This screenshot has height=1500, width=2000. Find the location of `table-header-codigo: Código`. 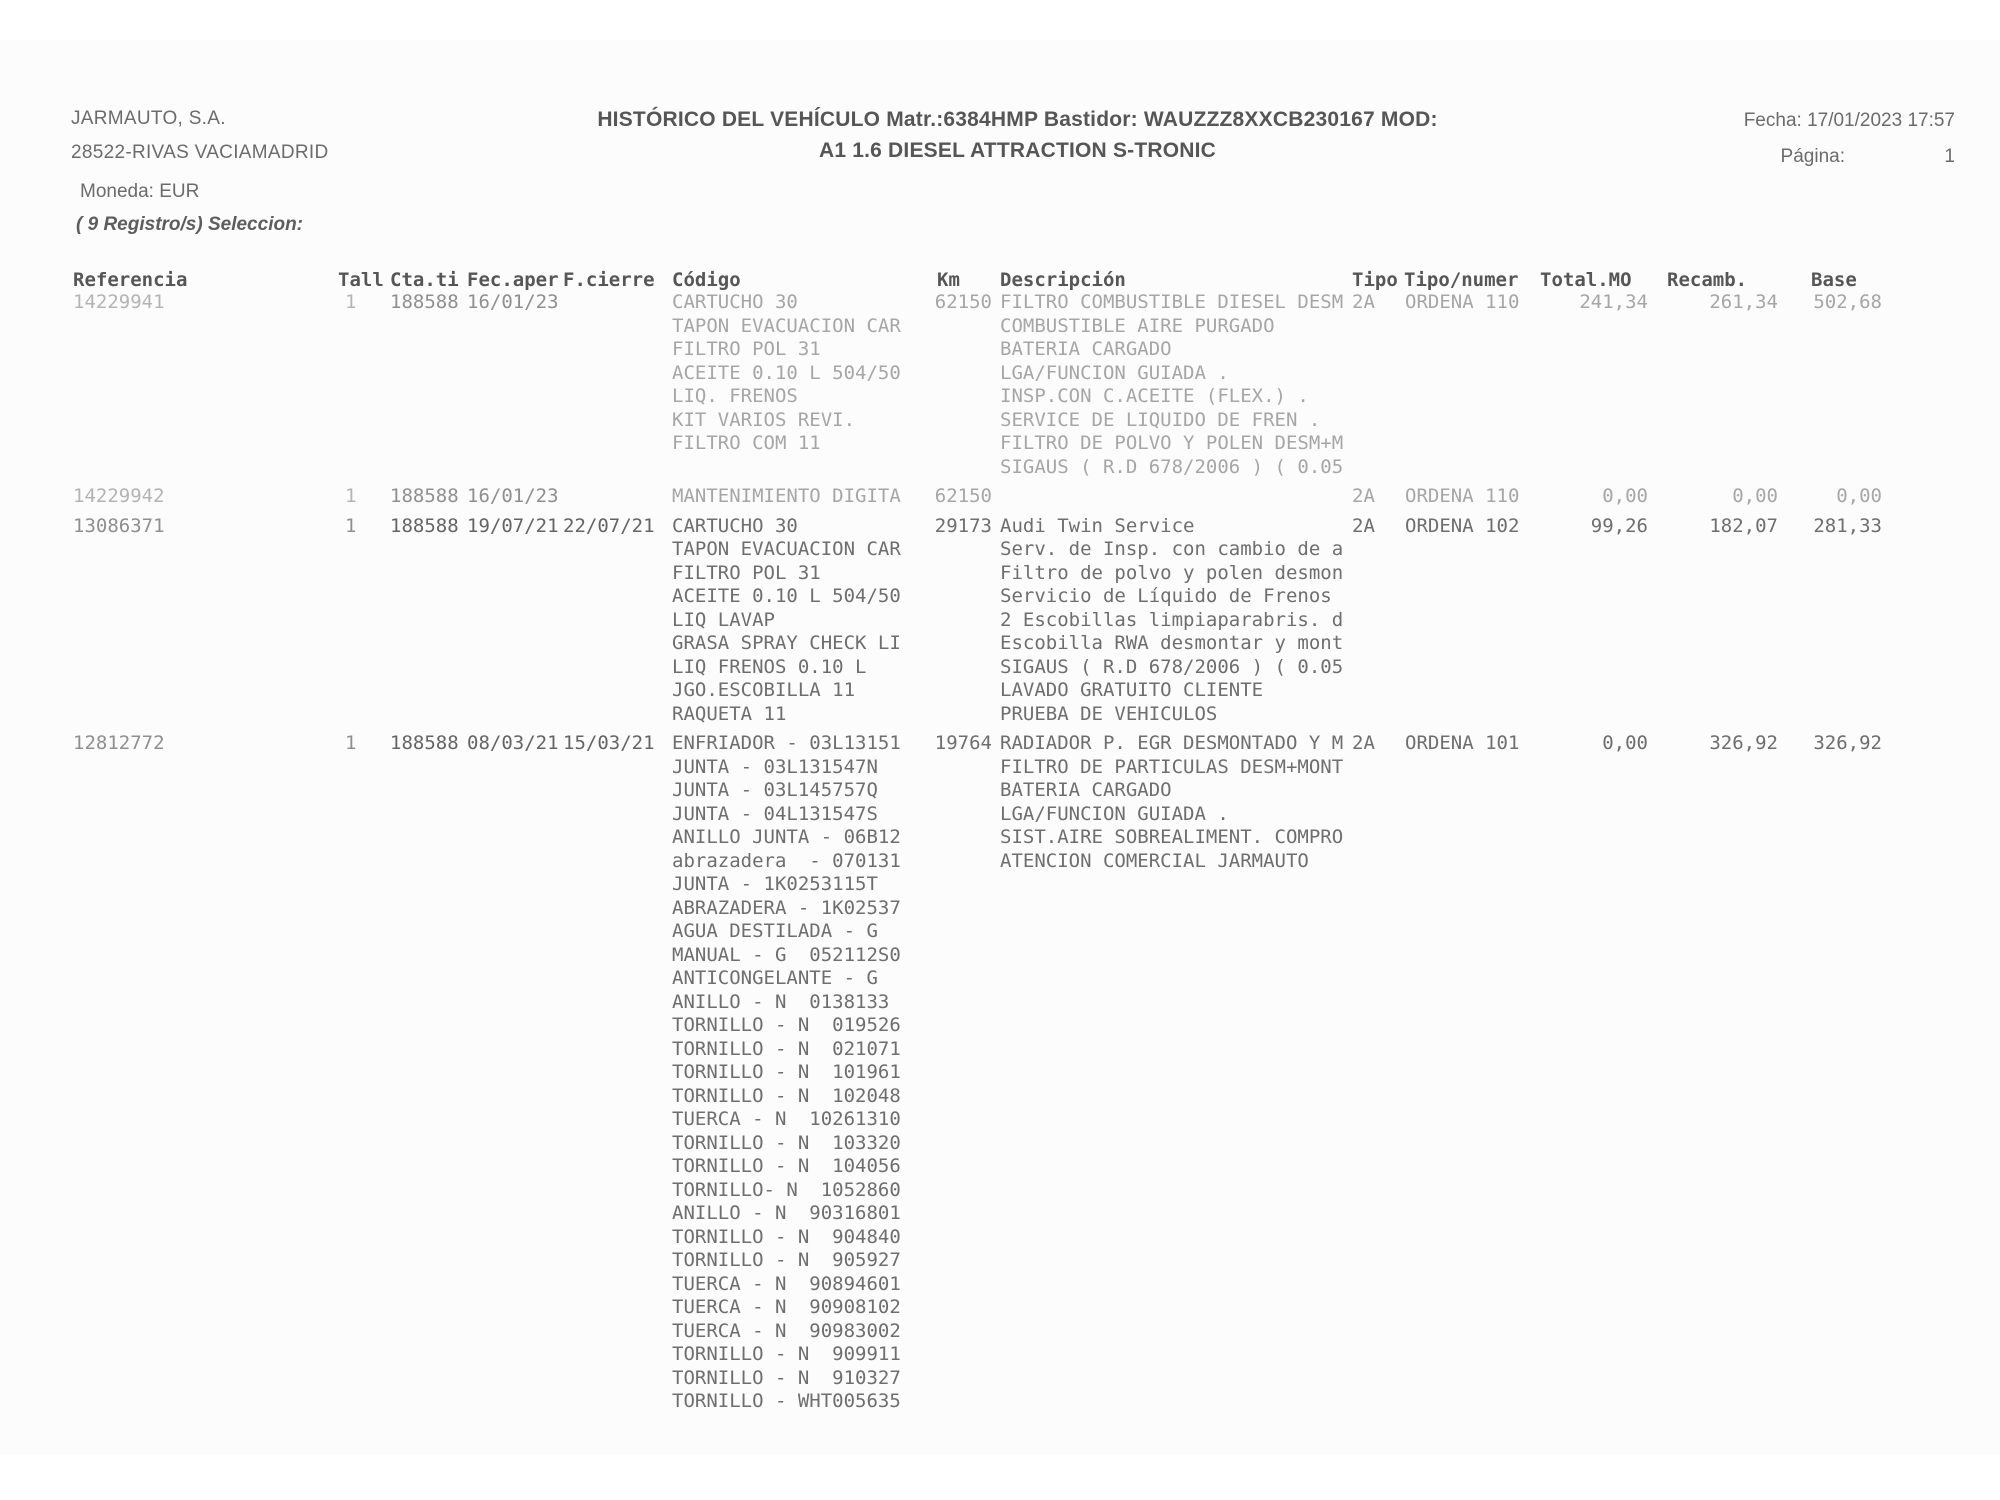

table-header-codigo: Código is located at coordinates (706, 280).